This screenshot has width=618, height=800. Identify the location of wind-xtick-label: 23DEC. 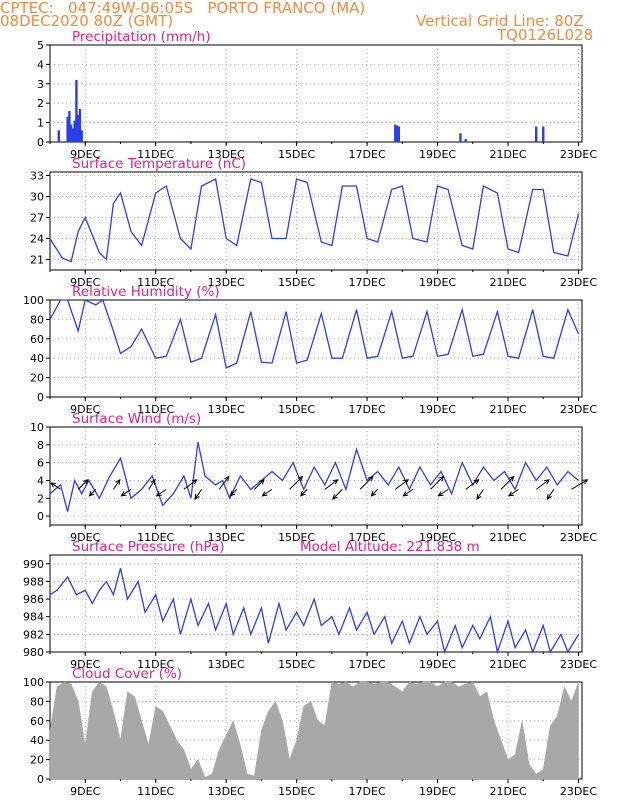
(578, 537).